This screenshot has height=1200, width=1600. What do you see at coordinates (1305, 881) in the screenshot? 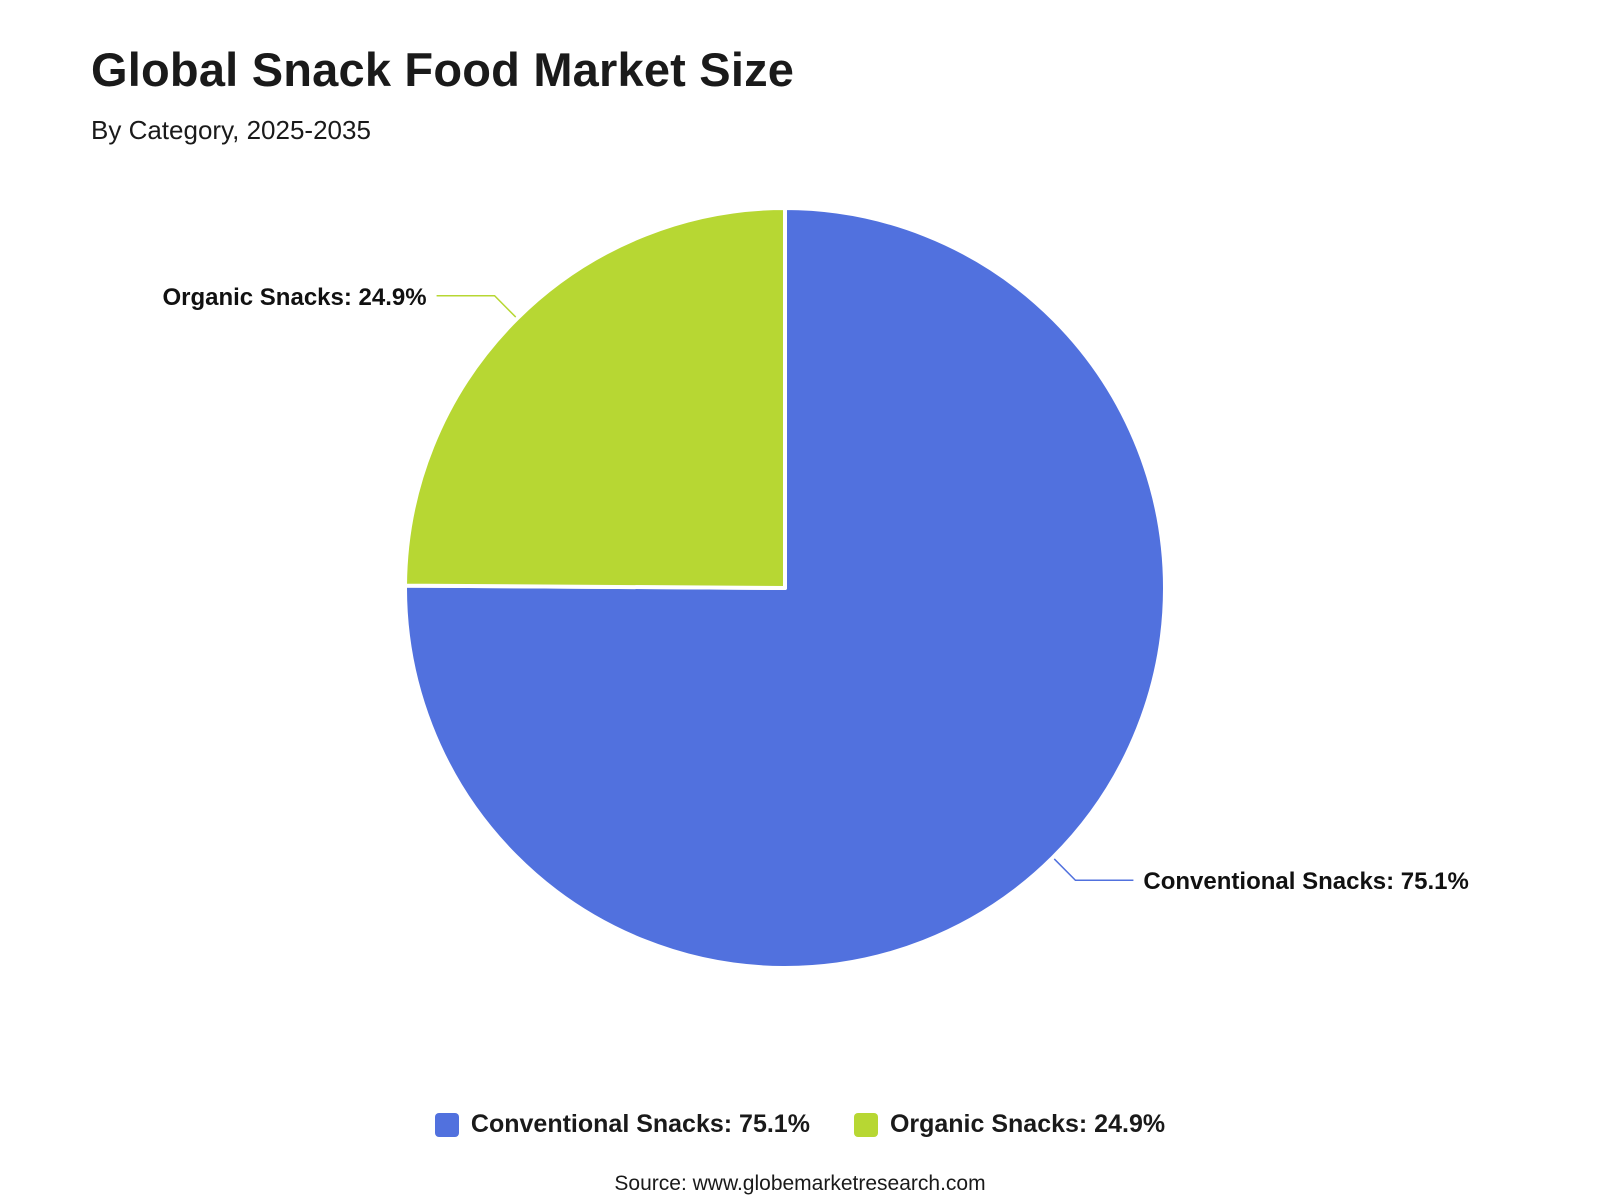
I see `slice-label-conventional-snacks: Conventional Snacks: 75.1%` at bounding box center [1305, 881].